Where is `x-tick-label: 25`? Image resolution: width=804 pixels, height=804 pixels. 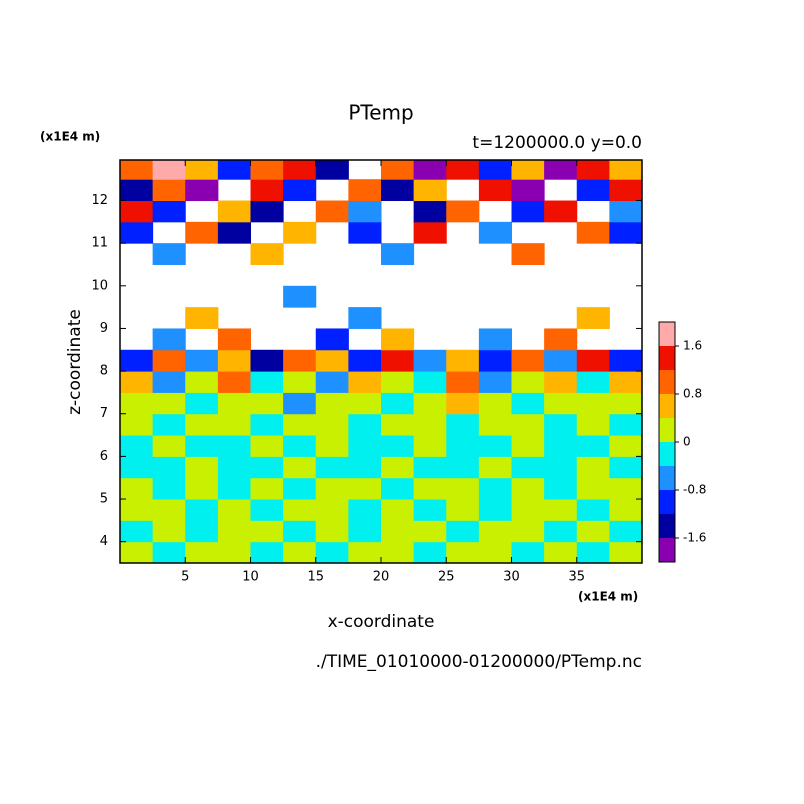 x-tick-label: 25 is located at coordinates (446, 577).